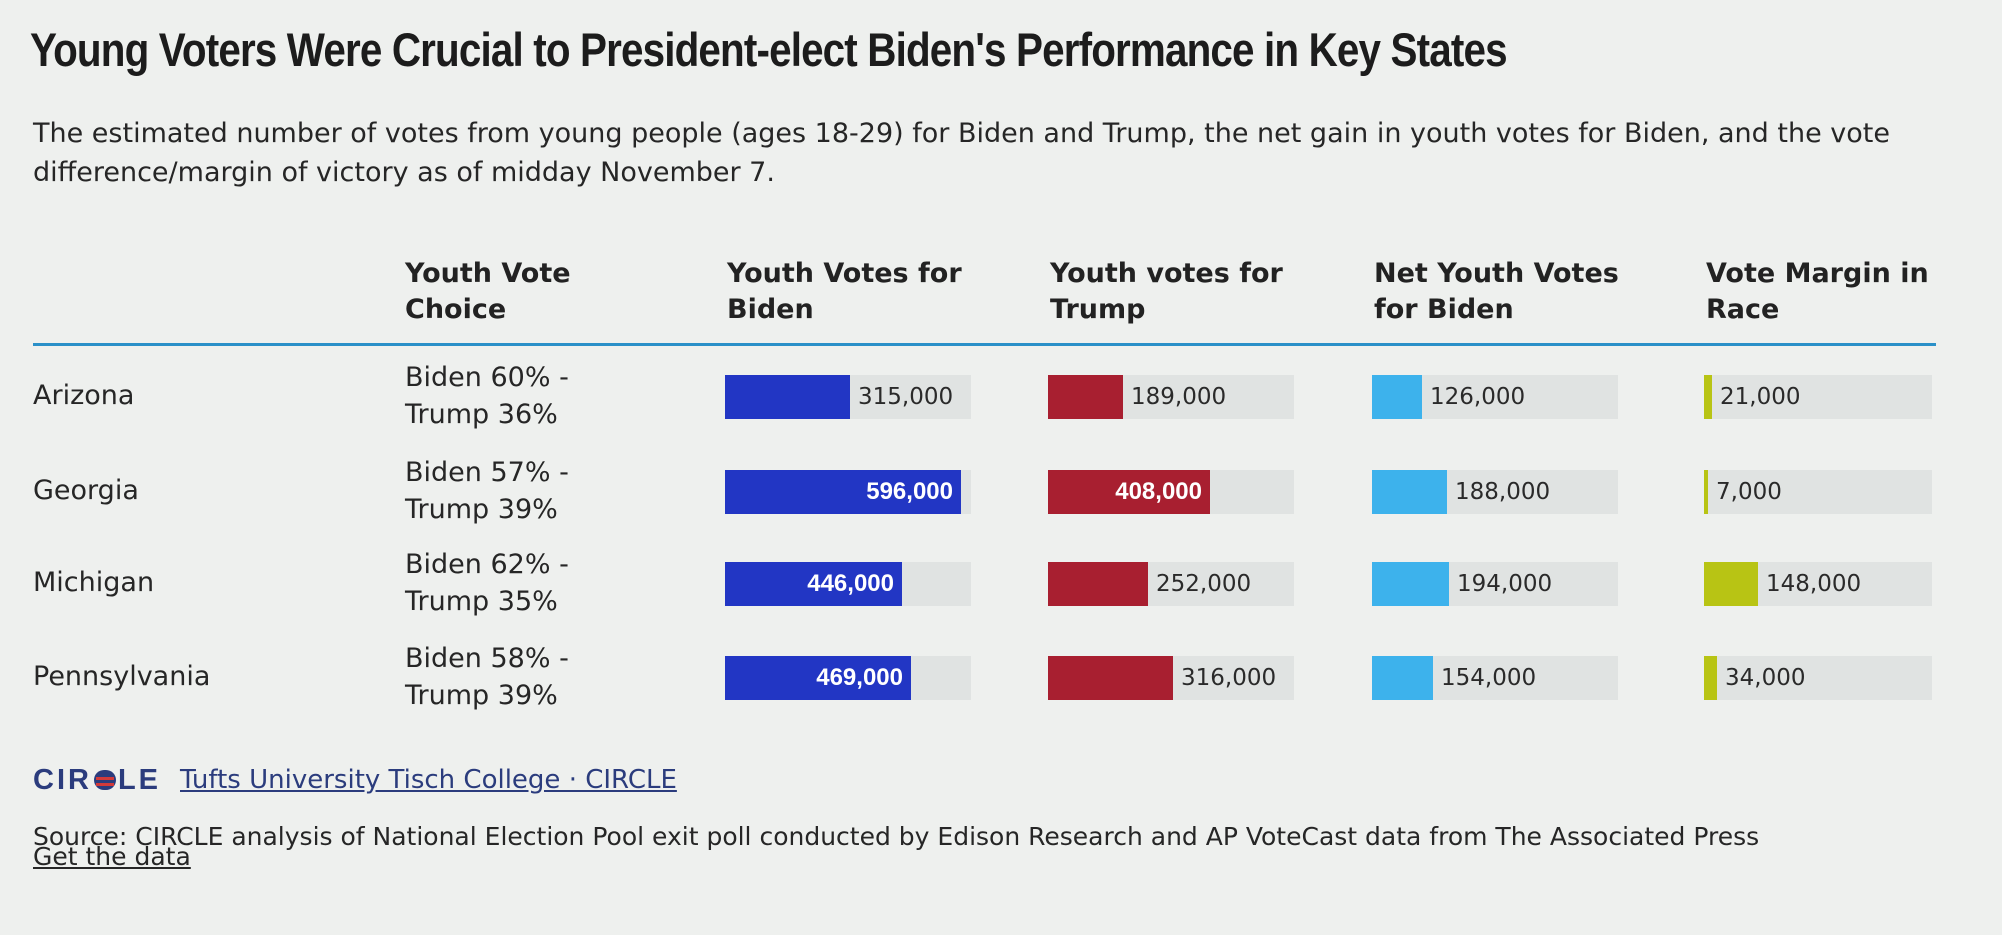  What do you see at coordinates (487, 396) in the screenshot?
I see `vote-choice: Biden 60% - Trump 36%` at bounding box center [487, 396].